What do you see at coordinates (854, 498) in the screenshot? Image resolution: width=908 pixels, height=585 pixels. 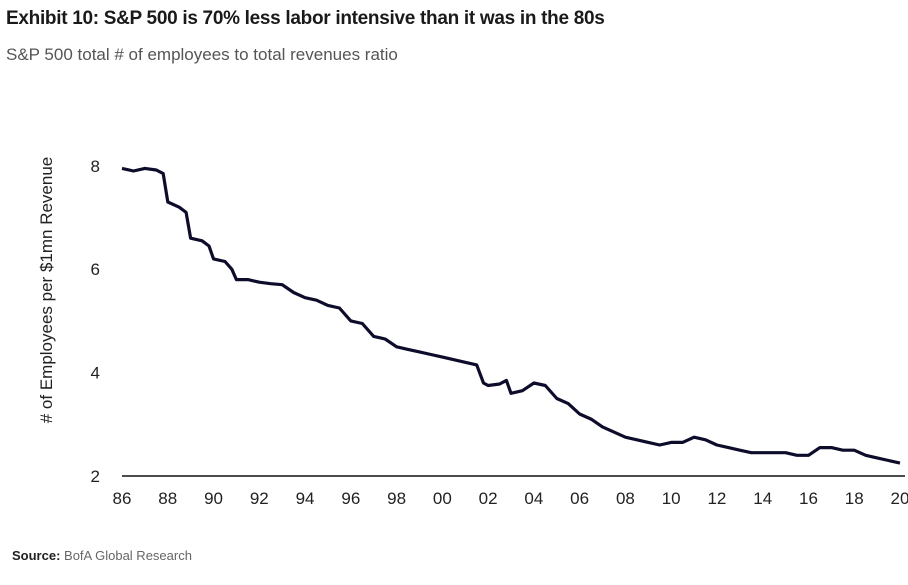 I see `x-tick-label: 18` at bounding box center [854, 498].